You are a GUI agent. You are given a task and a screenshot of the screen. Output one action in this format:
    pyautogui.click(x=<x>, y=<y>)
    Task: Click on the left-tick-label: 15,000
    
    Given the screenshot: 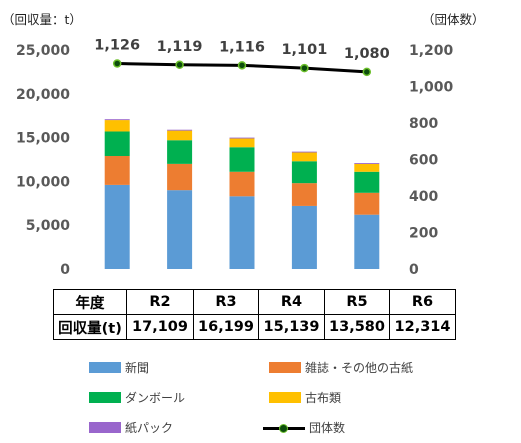 What is the action you would take?
    pyautogui.click(x=43, y=139)
    